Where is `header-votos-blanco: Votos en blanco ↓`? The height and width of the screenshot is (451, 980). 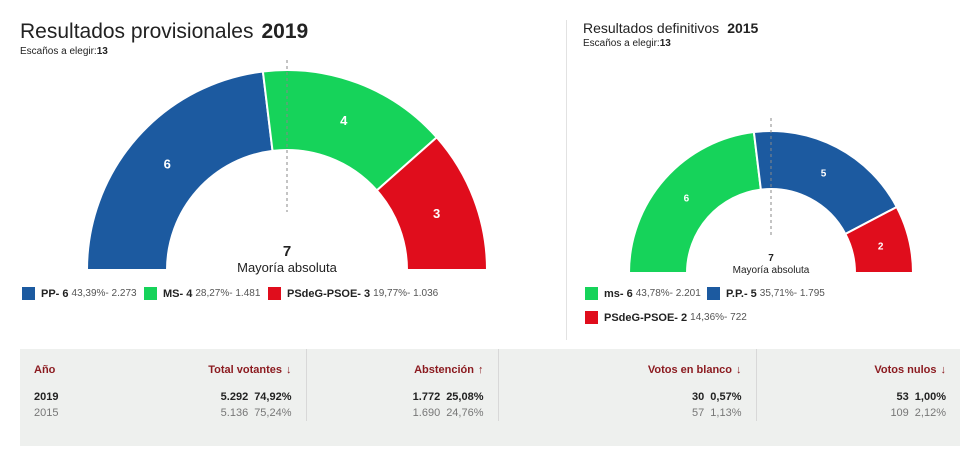
header-votos-blanco: Votos en blanco ↓ is located at coordinates (626, 367).